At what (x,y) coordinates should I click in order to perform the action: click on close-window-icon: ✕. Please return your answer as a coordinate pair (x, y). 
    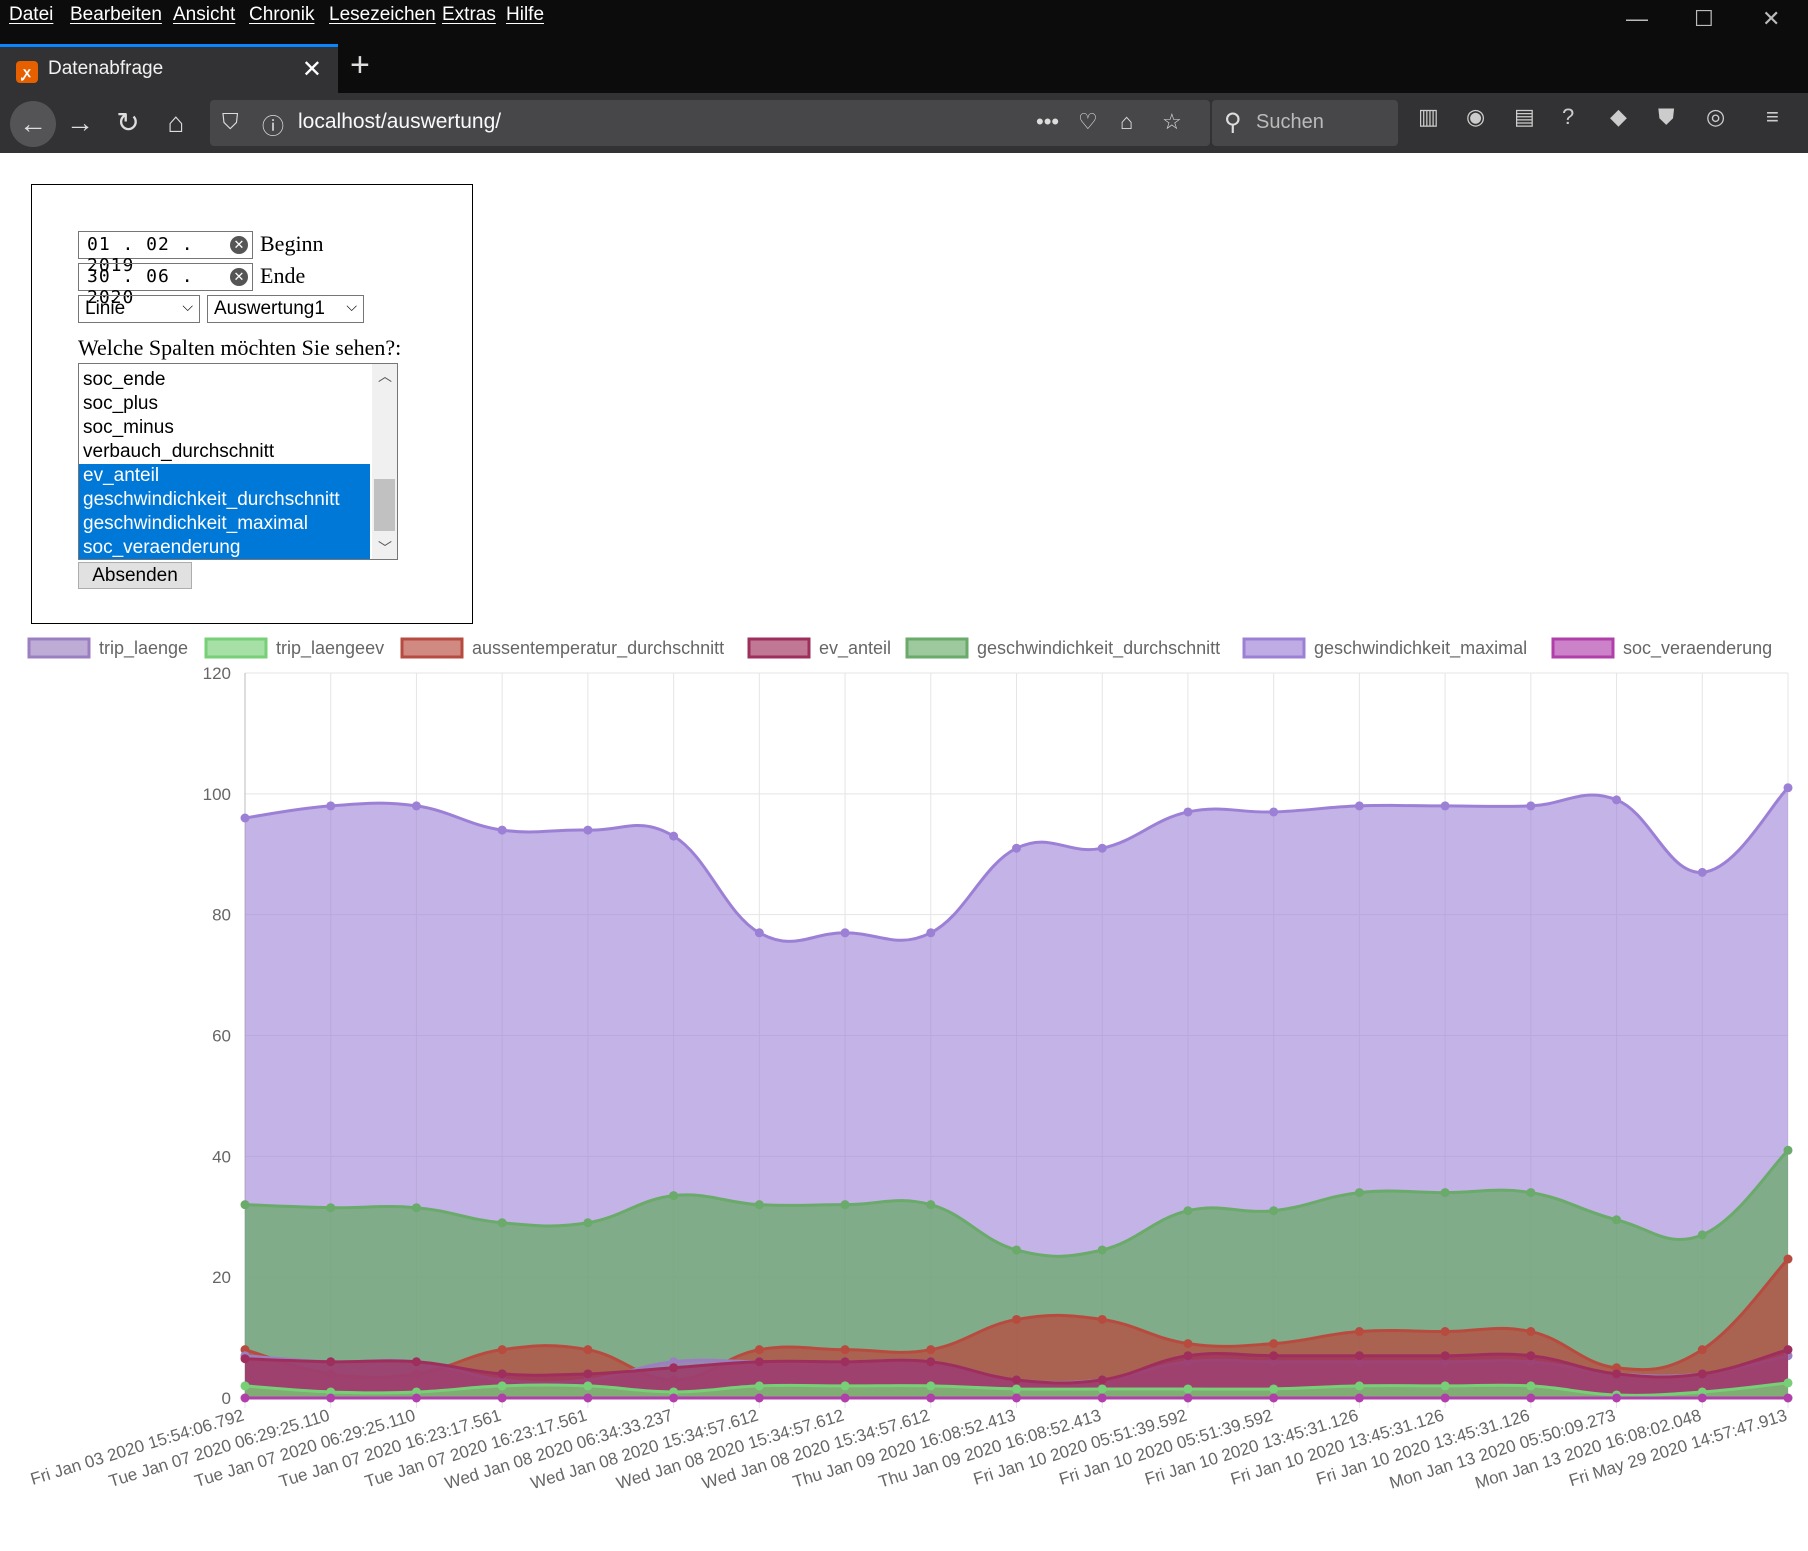
    Looking at the image, I should click on (1771, 18).